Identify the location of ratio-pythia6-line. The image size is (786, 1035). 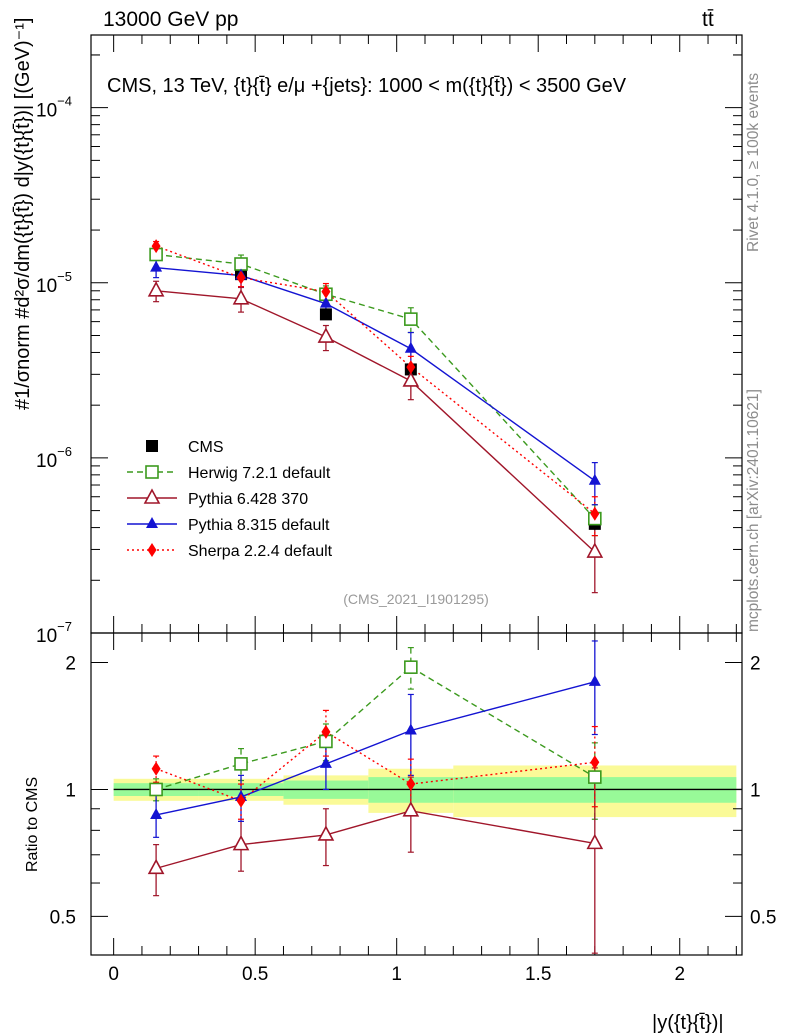
(375, 840).